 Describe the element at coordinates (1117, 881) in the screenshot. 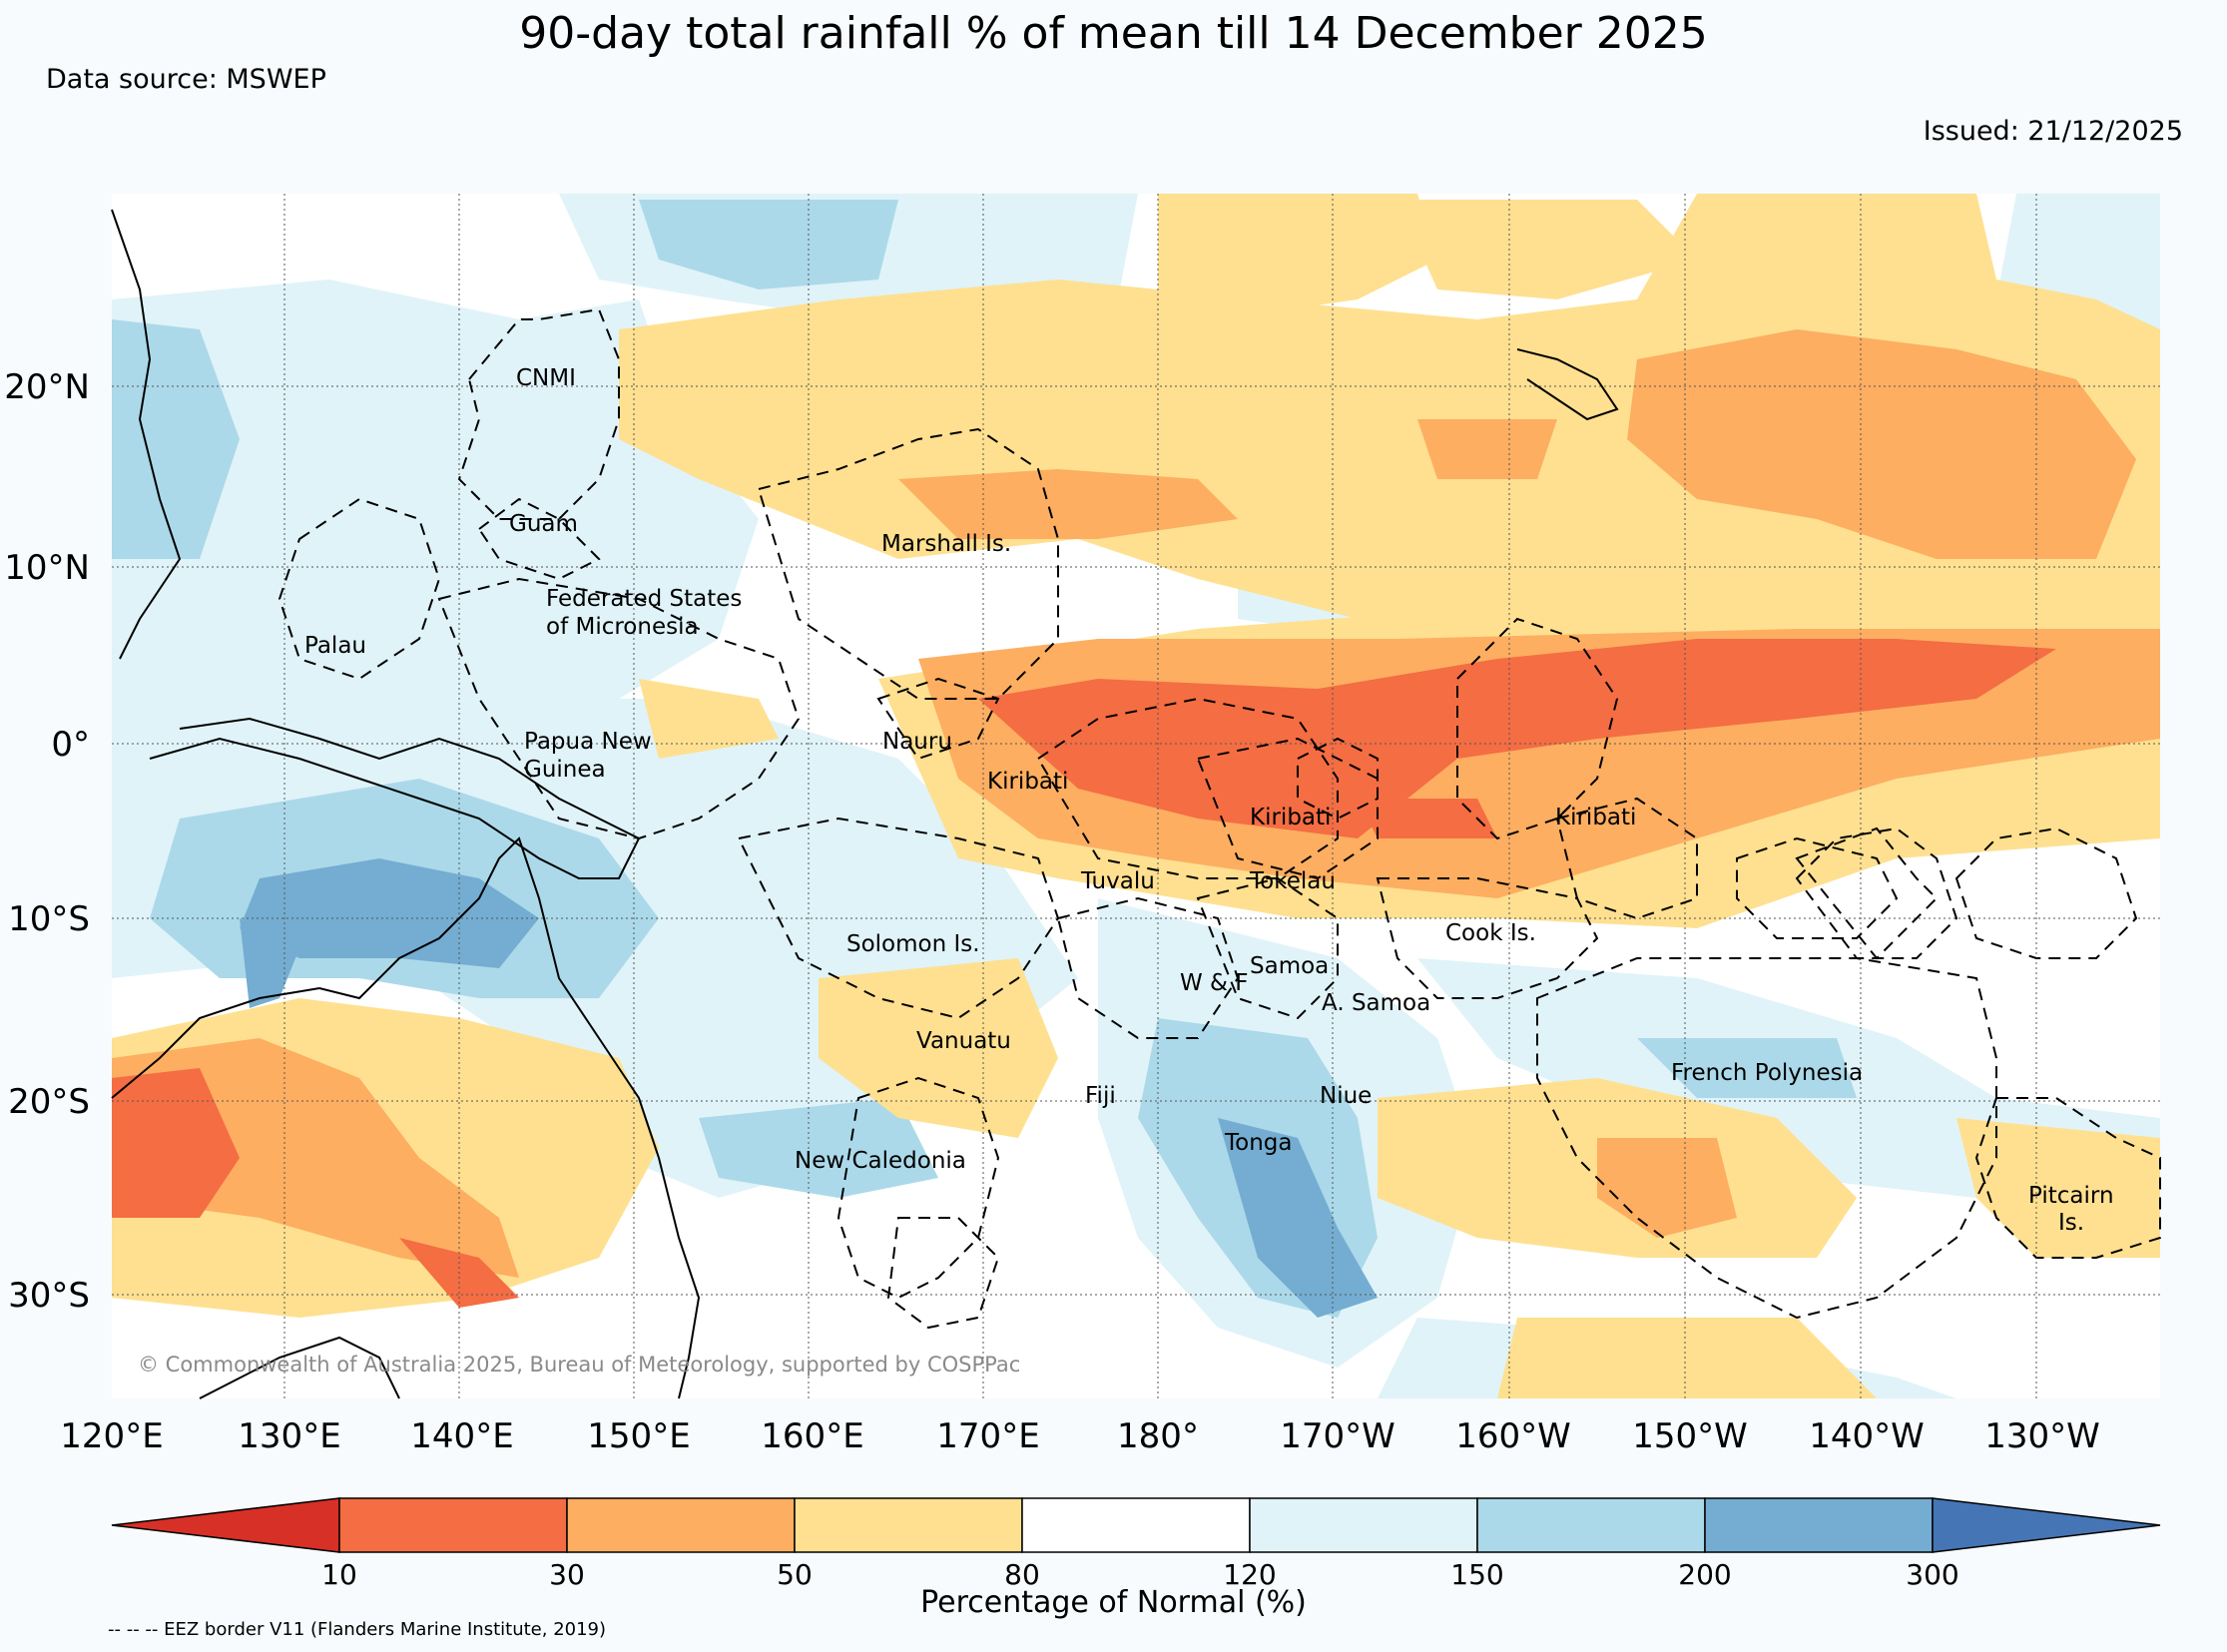

I see `label-tuvalu: Tuvalu` at that location.